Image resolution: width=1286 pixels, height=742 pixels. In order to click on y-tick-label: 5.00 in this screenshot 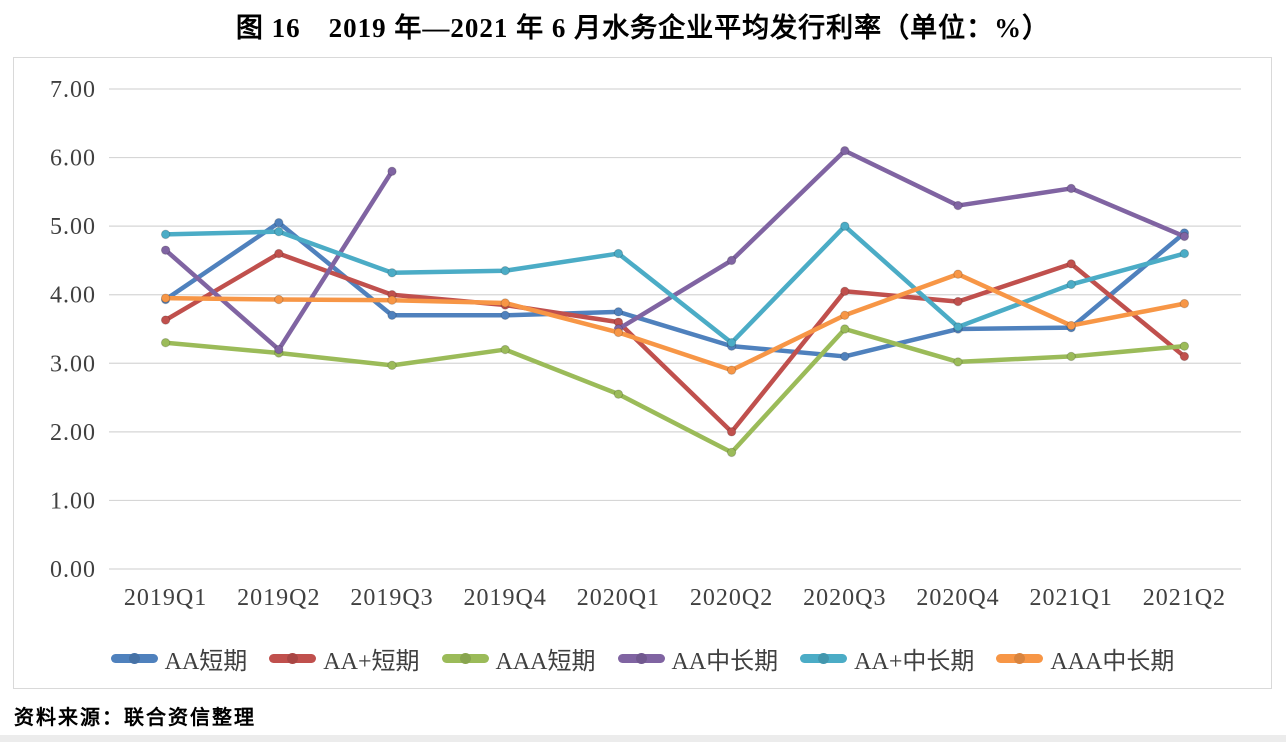, I will do `click(73, 227)`.